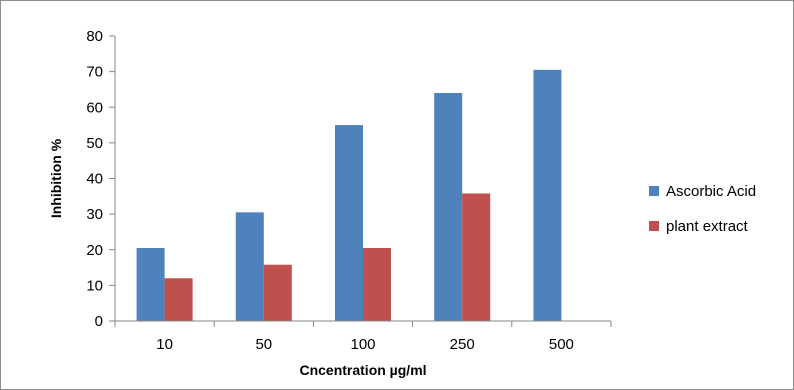  I want to click on y-tick-label: 20, so click(94, 250).